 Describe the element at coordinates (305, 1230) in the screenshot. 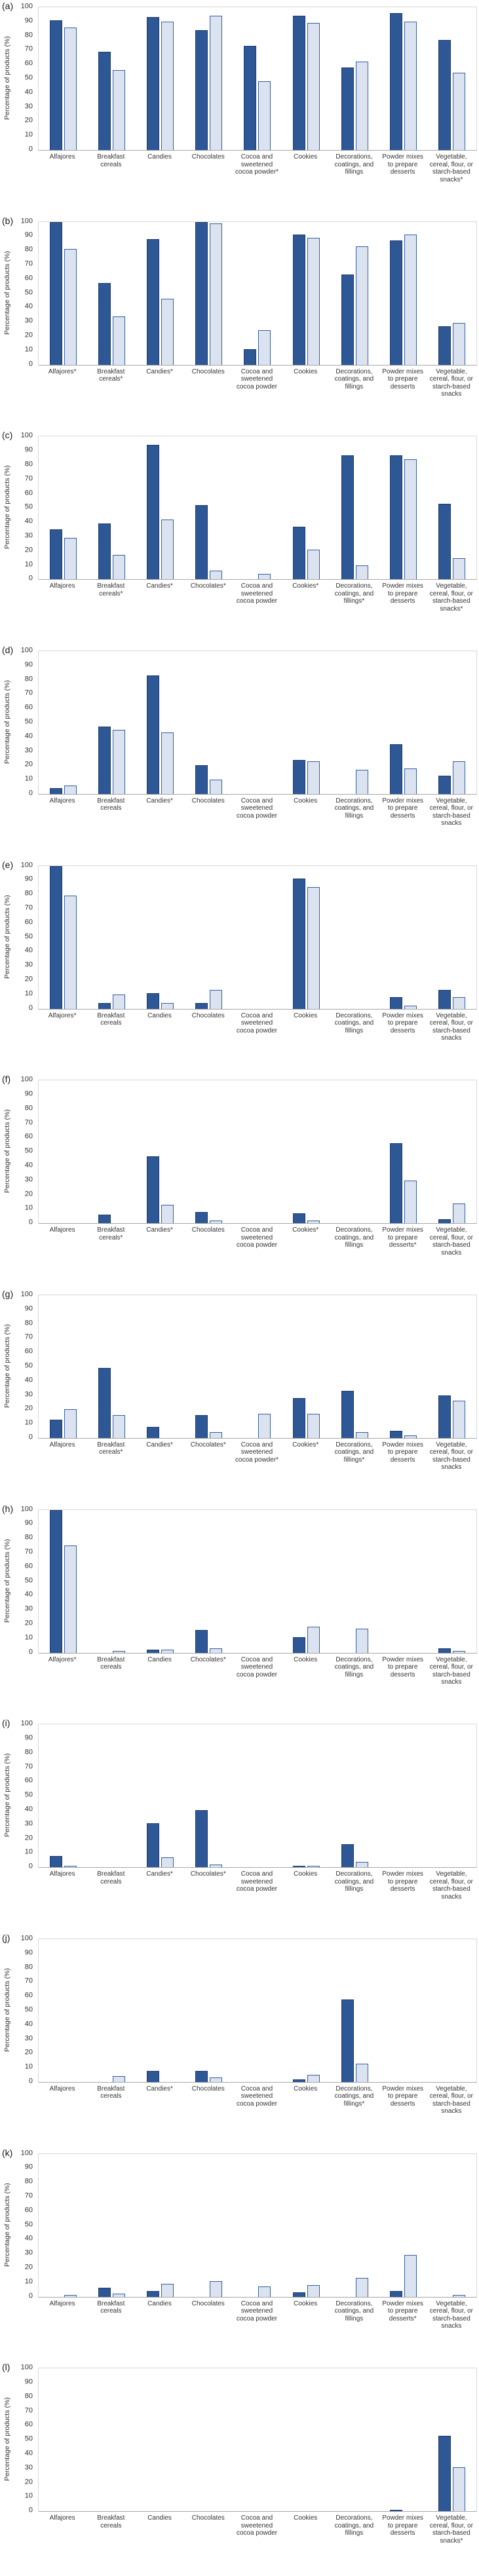

I see `x-category-label: Cookies*` at that location.